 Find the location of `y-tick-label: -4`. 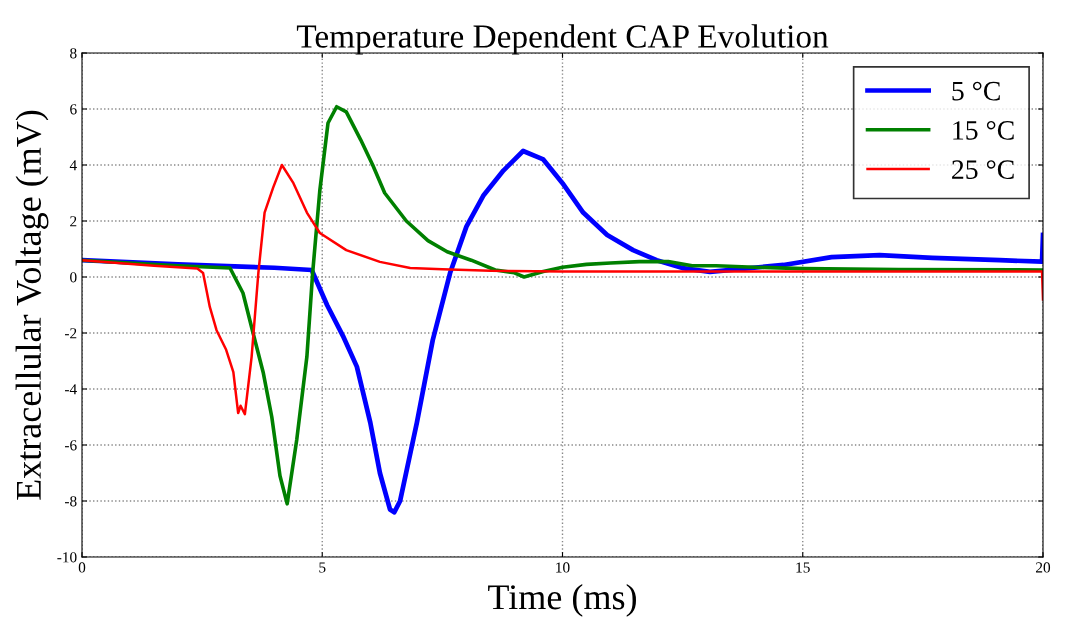

y-tick-label: -4 is located at coordinates (70, 389).